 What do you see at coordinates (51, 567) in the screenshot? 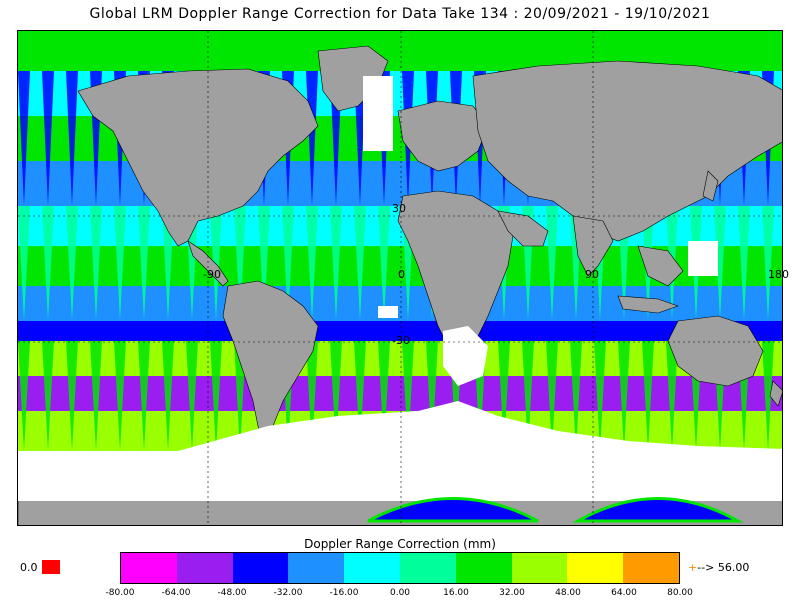
I see `zero-value-swatch` at bounding box center [51, 567].